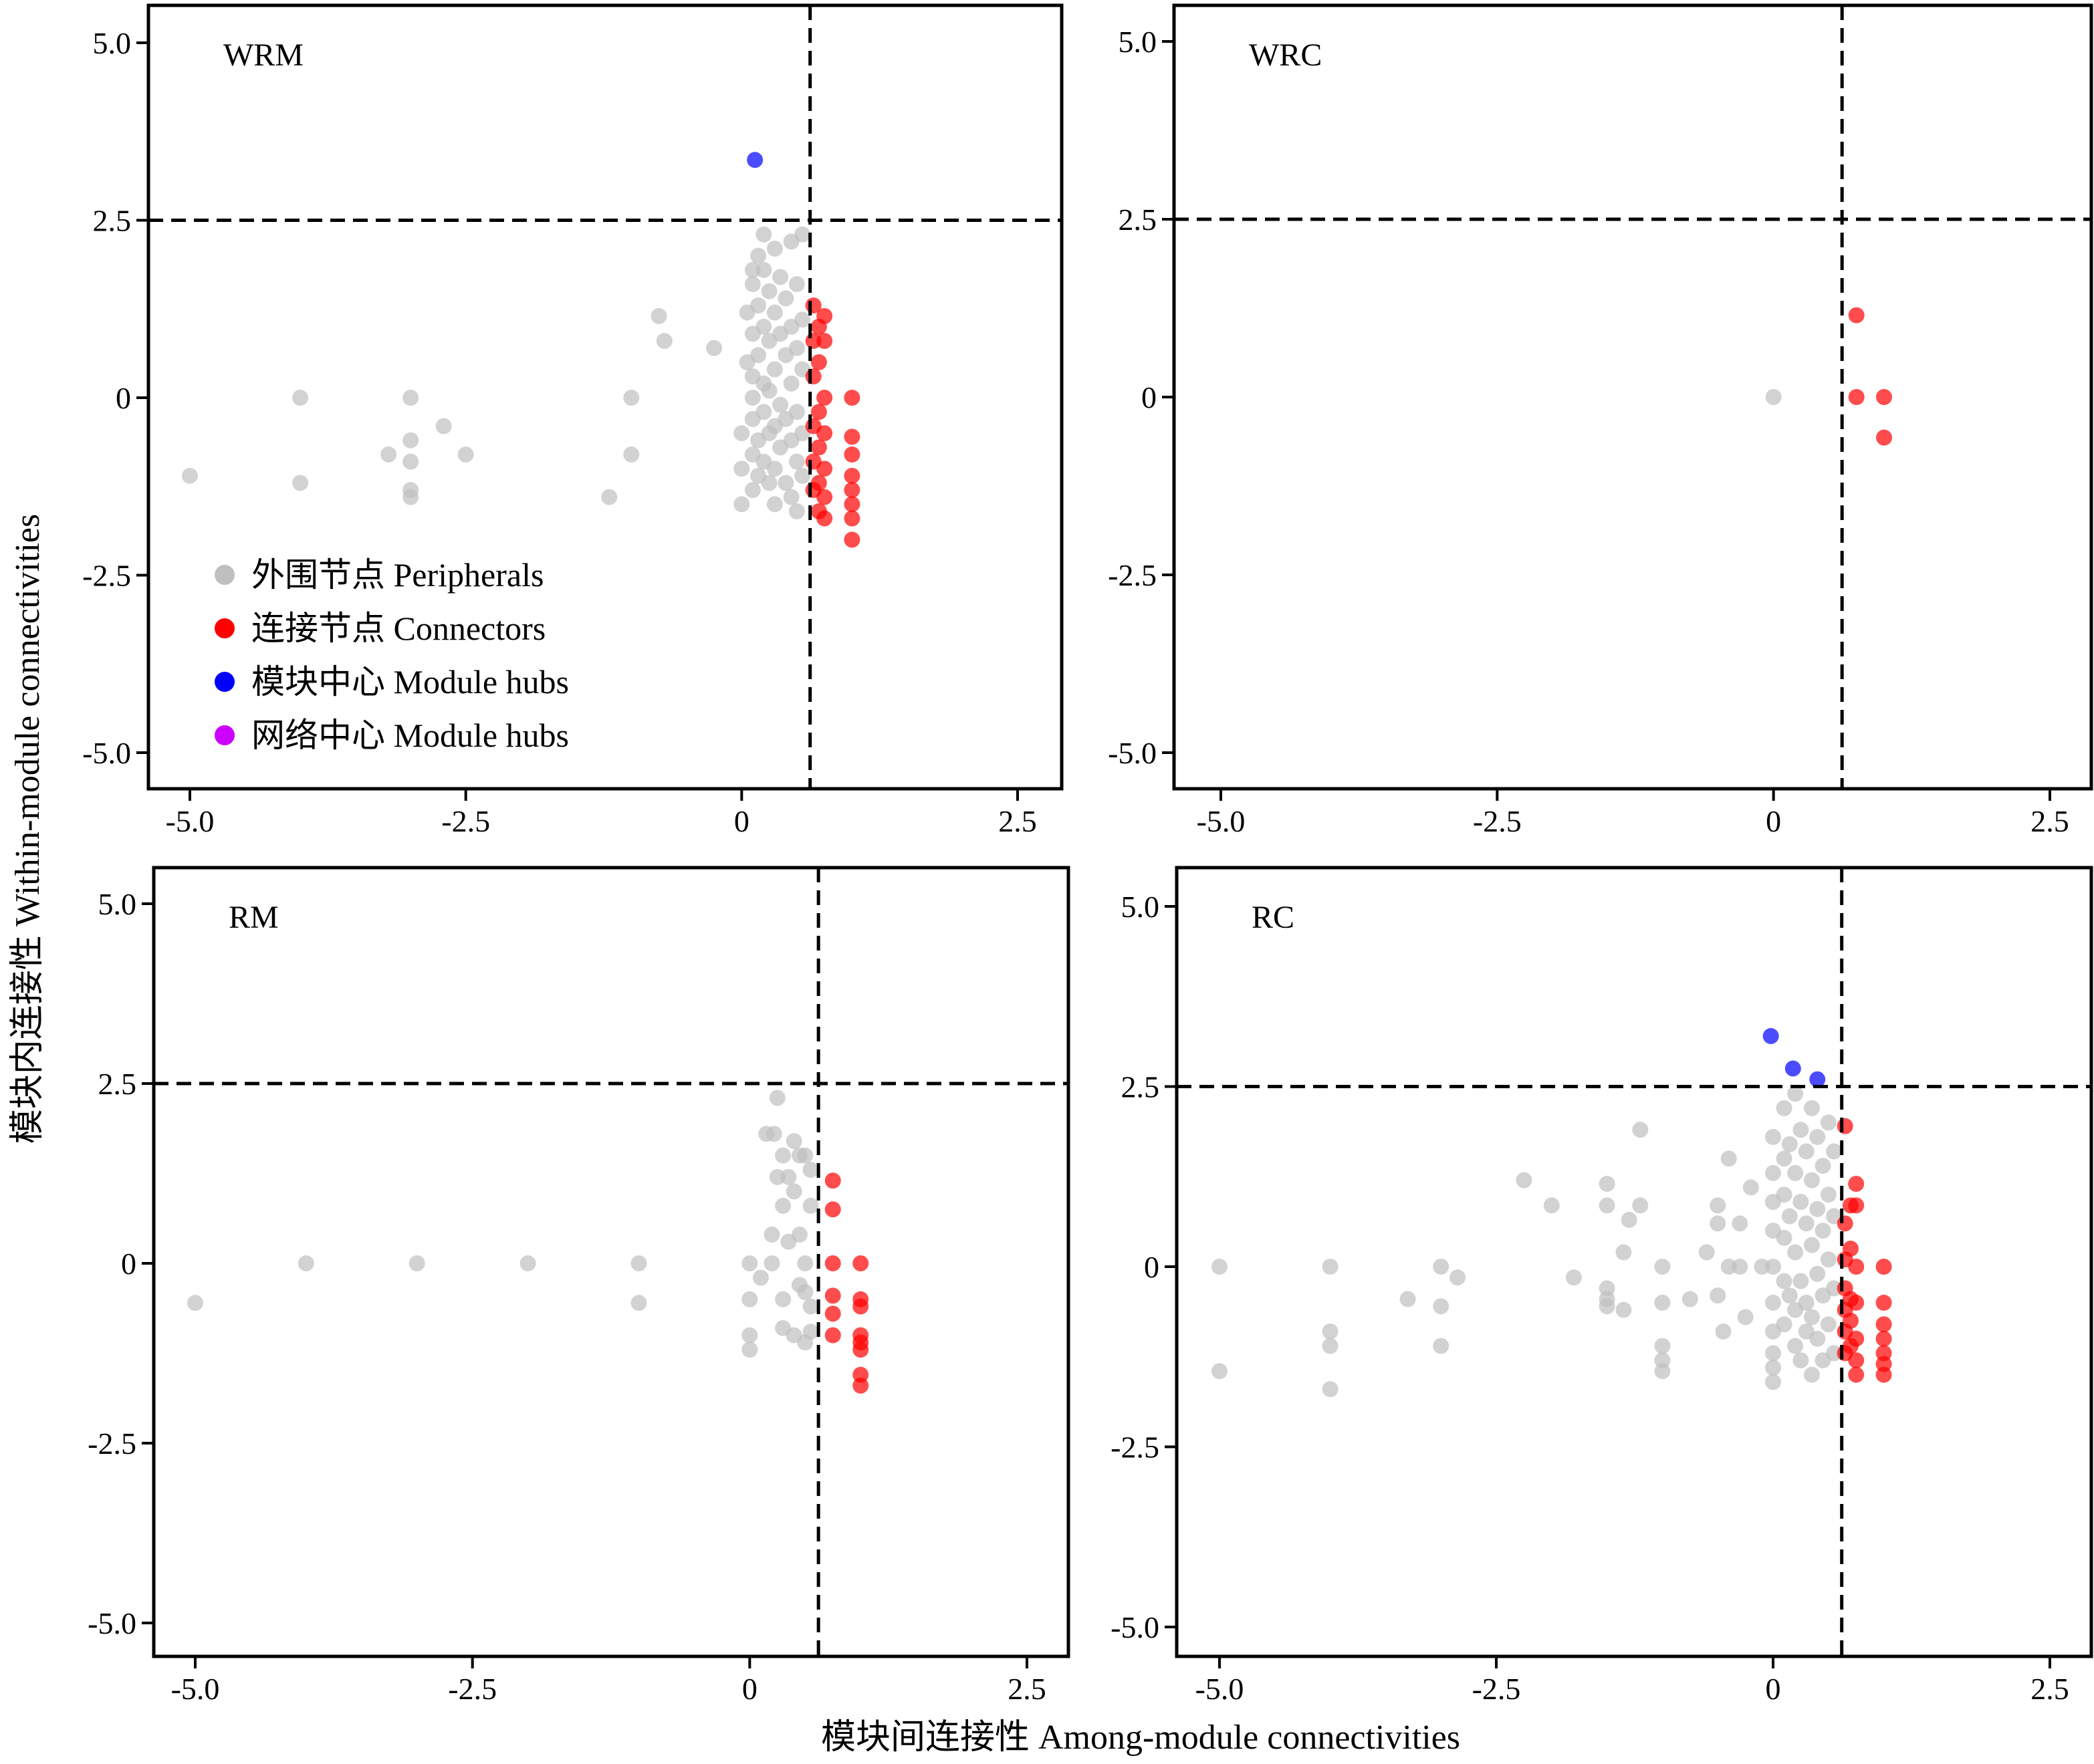 The height and width of the screenshot is (1764, 2094). I want to click on y-tick-label: 2.5, so click(1140, 1087).